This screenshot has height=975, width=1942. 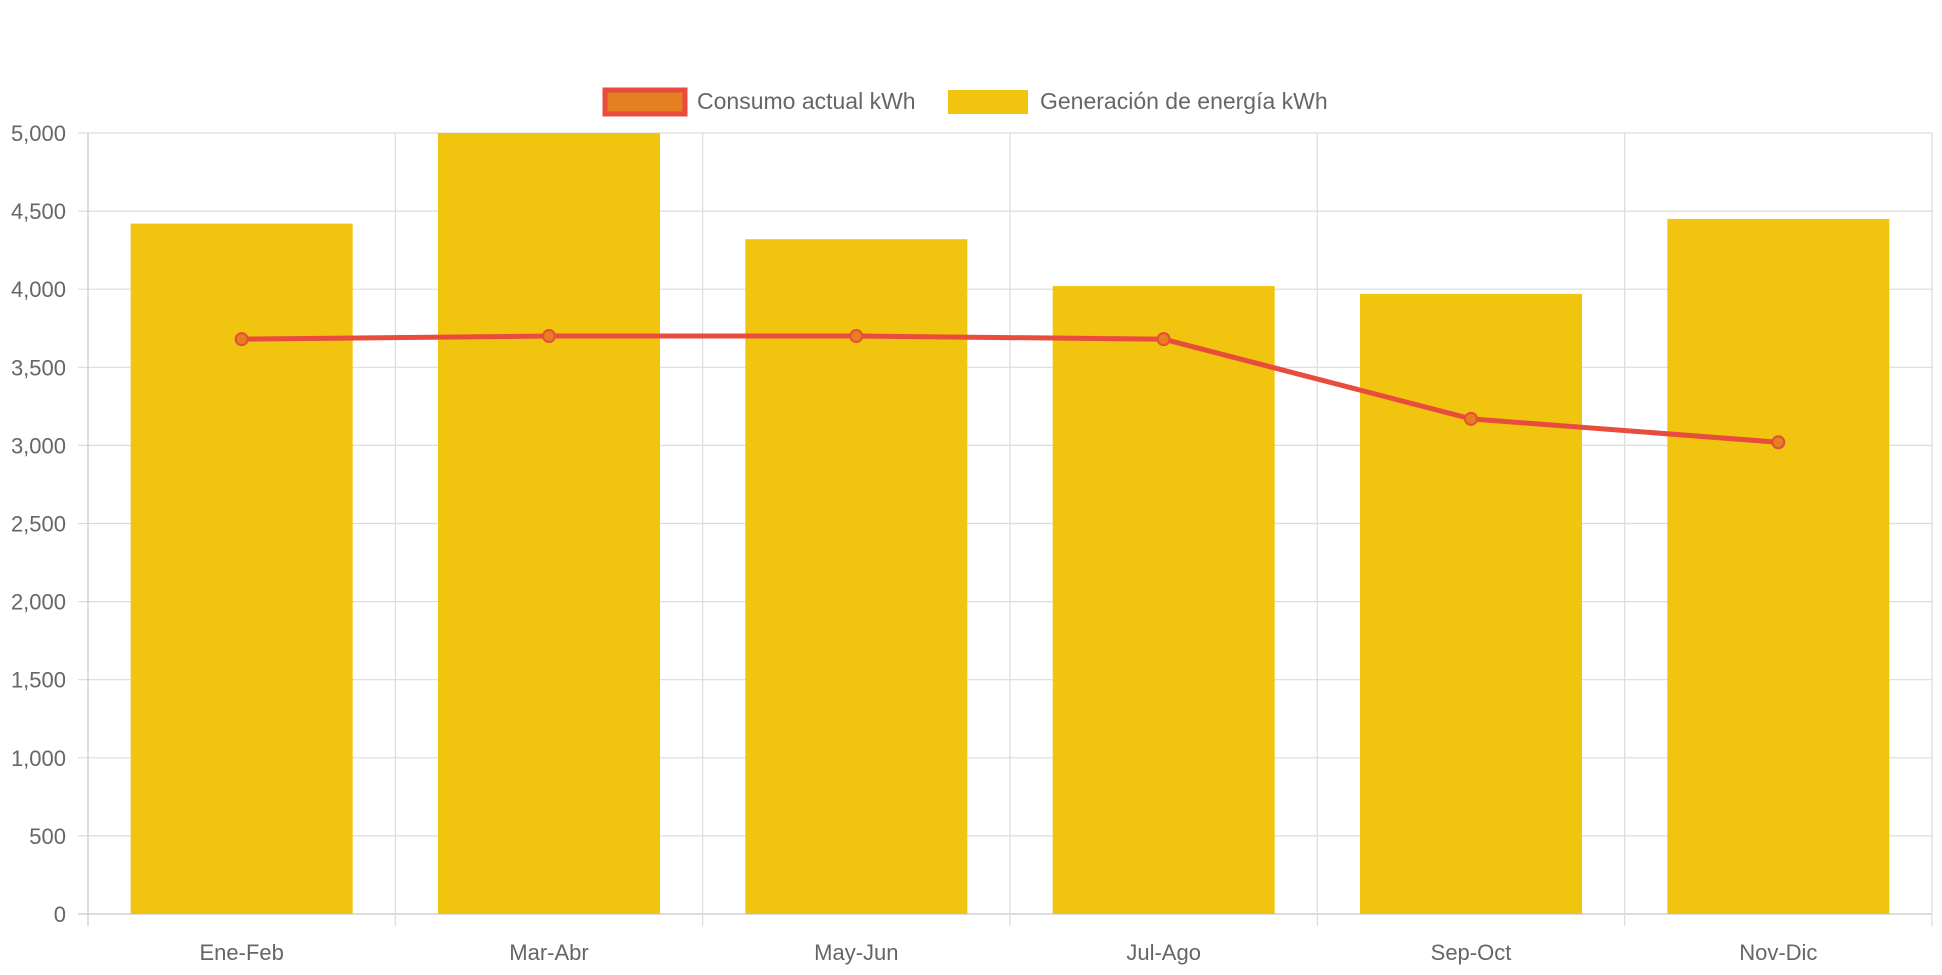 I want to click on y-tick-label: 2,000, so click(x=38, y=602).